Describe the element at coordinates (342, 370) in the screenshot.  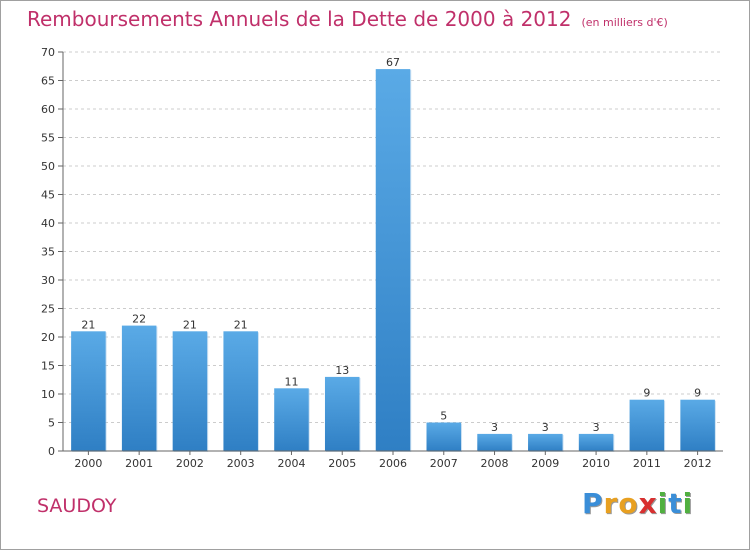
I see `bar-value-label: 13` at that location.